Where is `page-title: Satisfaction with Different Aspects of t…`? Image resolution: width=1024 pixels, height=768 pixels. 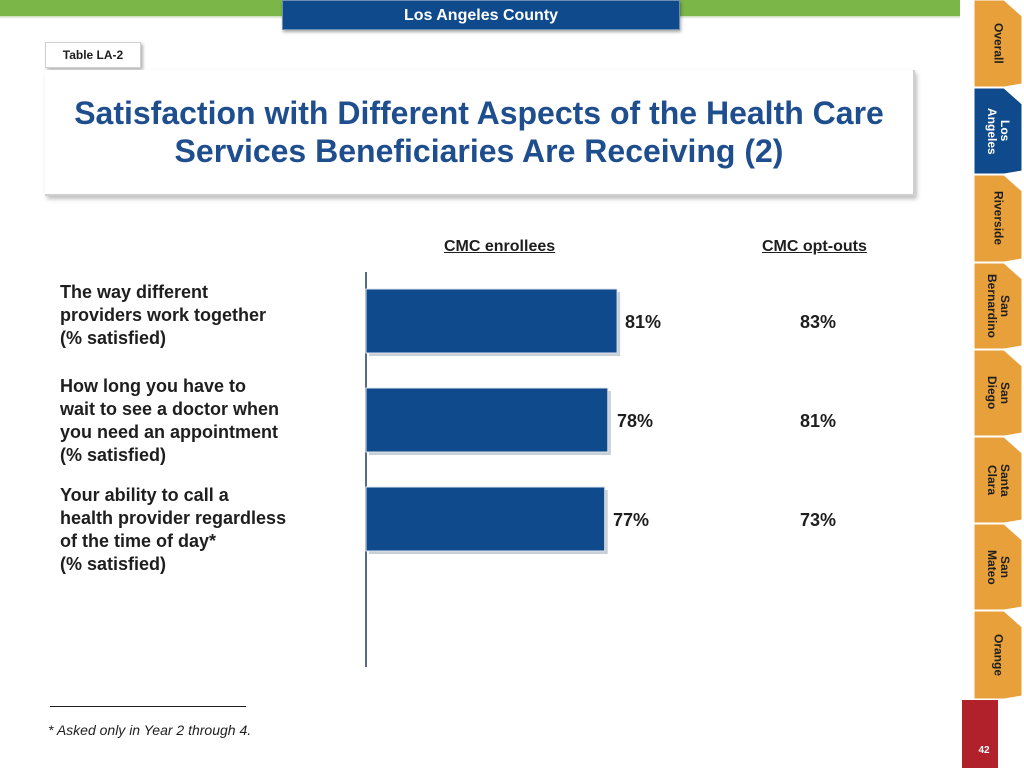
page-title: Satisfaction with Different Aspects of t… is located at coordinates (479, 132).